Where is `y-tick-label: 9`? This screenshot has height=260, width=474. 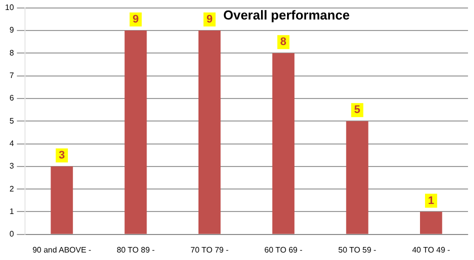 y-tick-label: 9 is located at coordinates (11, 30).